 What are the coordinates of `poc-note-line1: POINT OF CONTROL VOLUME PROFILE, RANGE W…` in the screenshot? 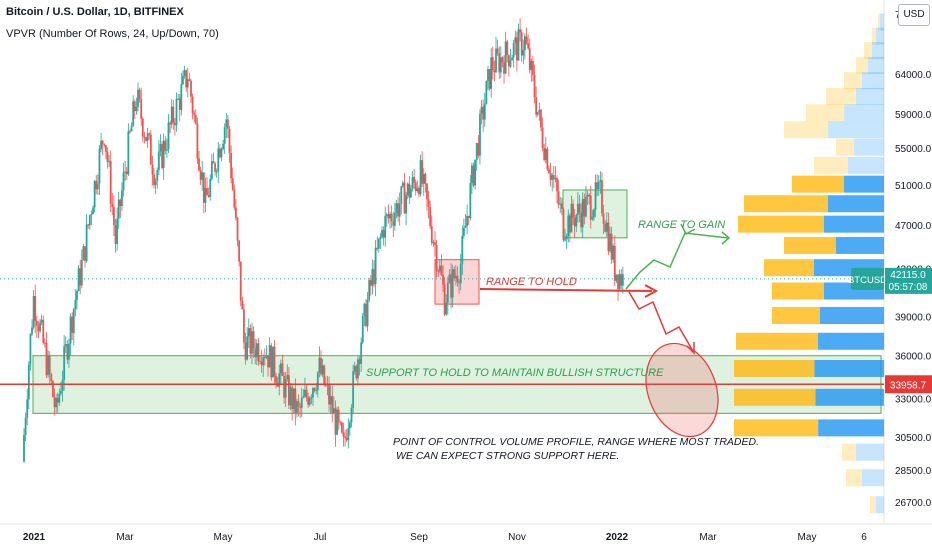 It's located at (576, 442).